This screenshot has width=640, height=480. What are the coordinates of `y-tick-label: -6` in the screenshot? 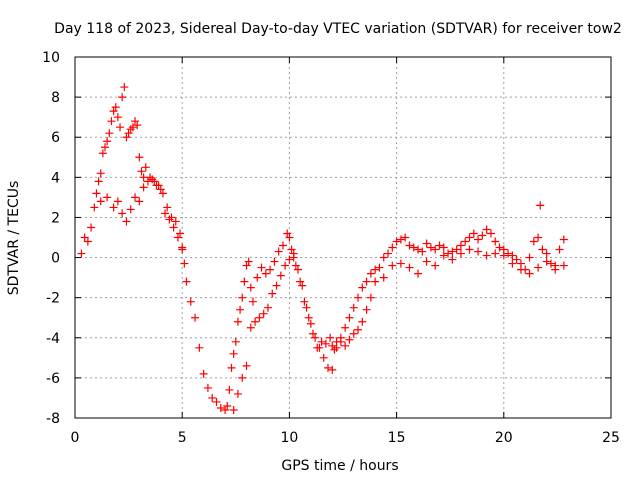 It's located at (53, 379).